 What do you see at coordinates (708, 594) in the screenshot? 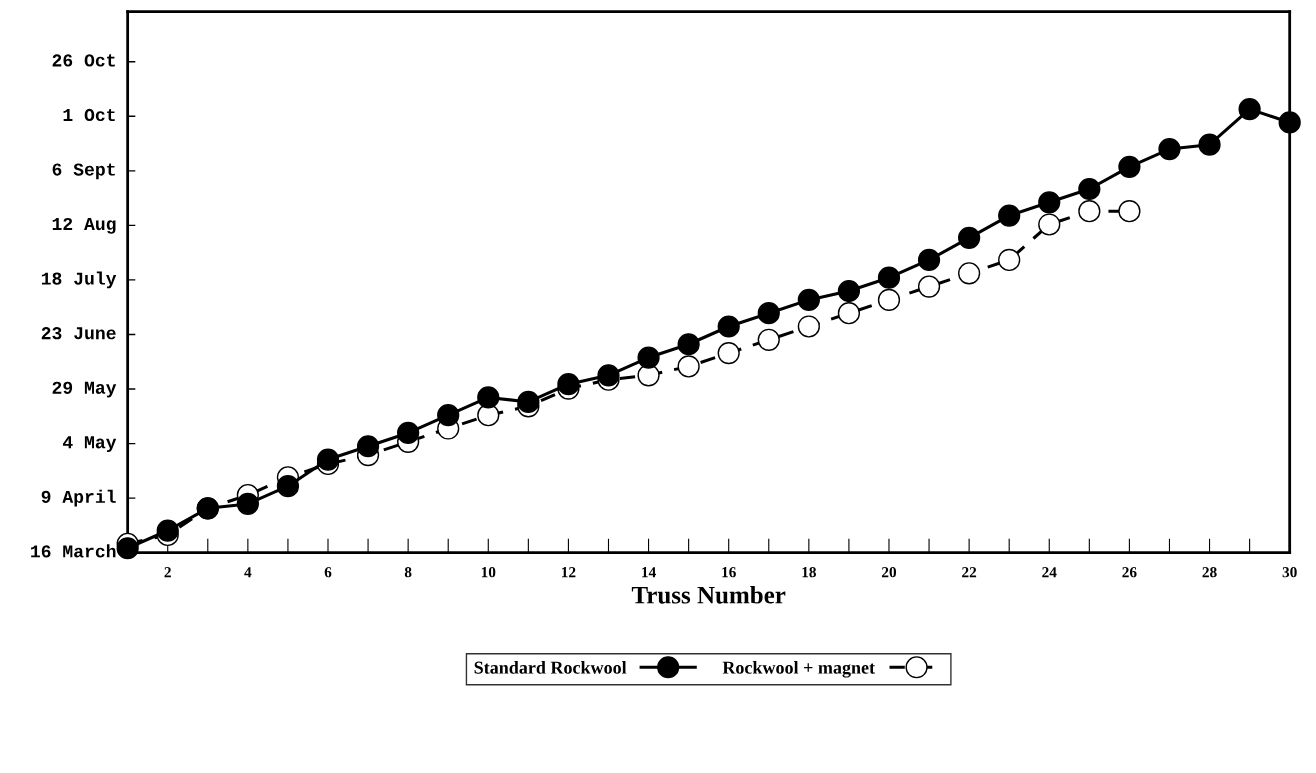
I see `x-axis-title: Truss Number` at bounding box center [708, 594].